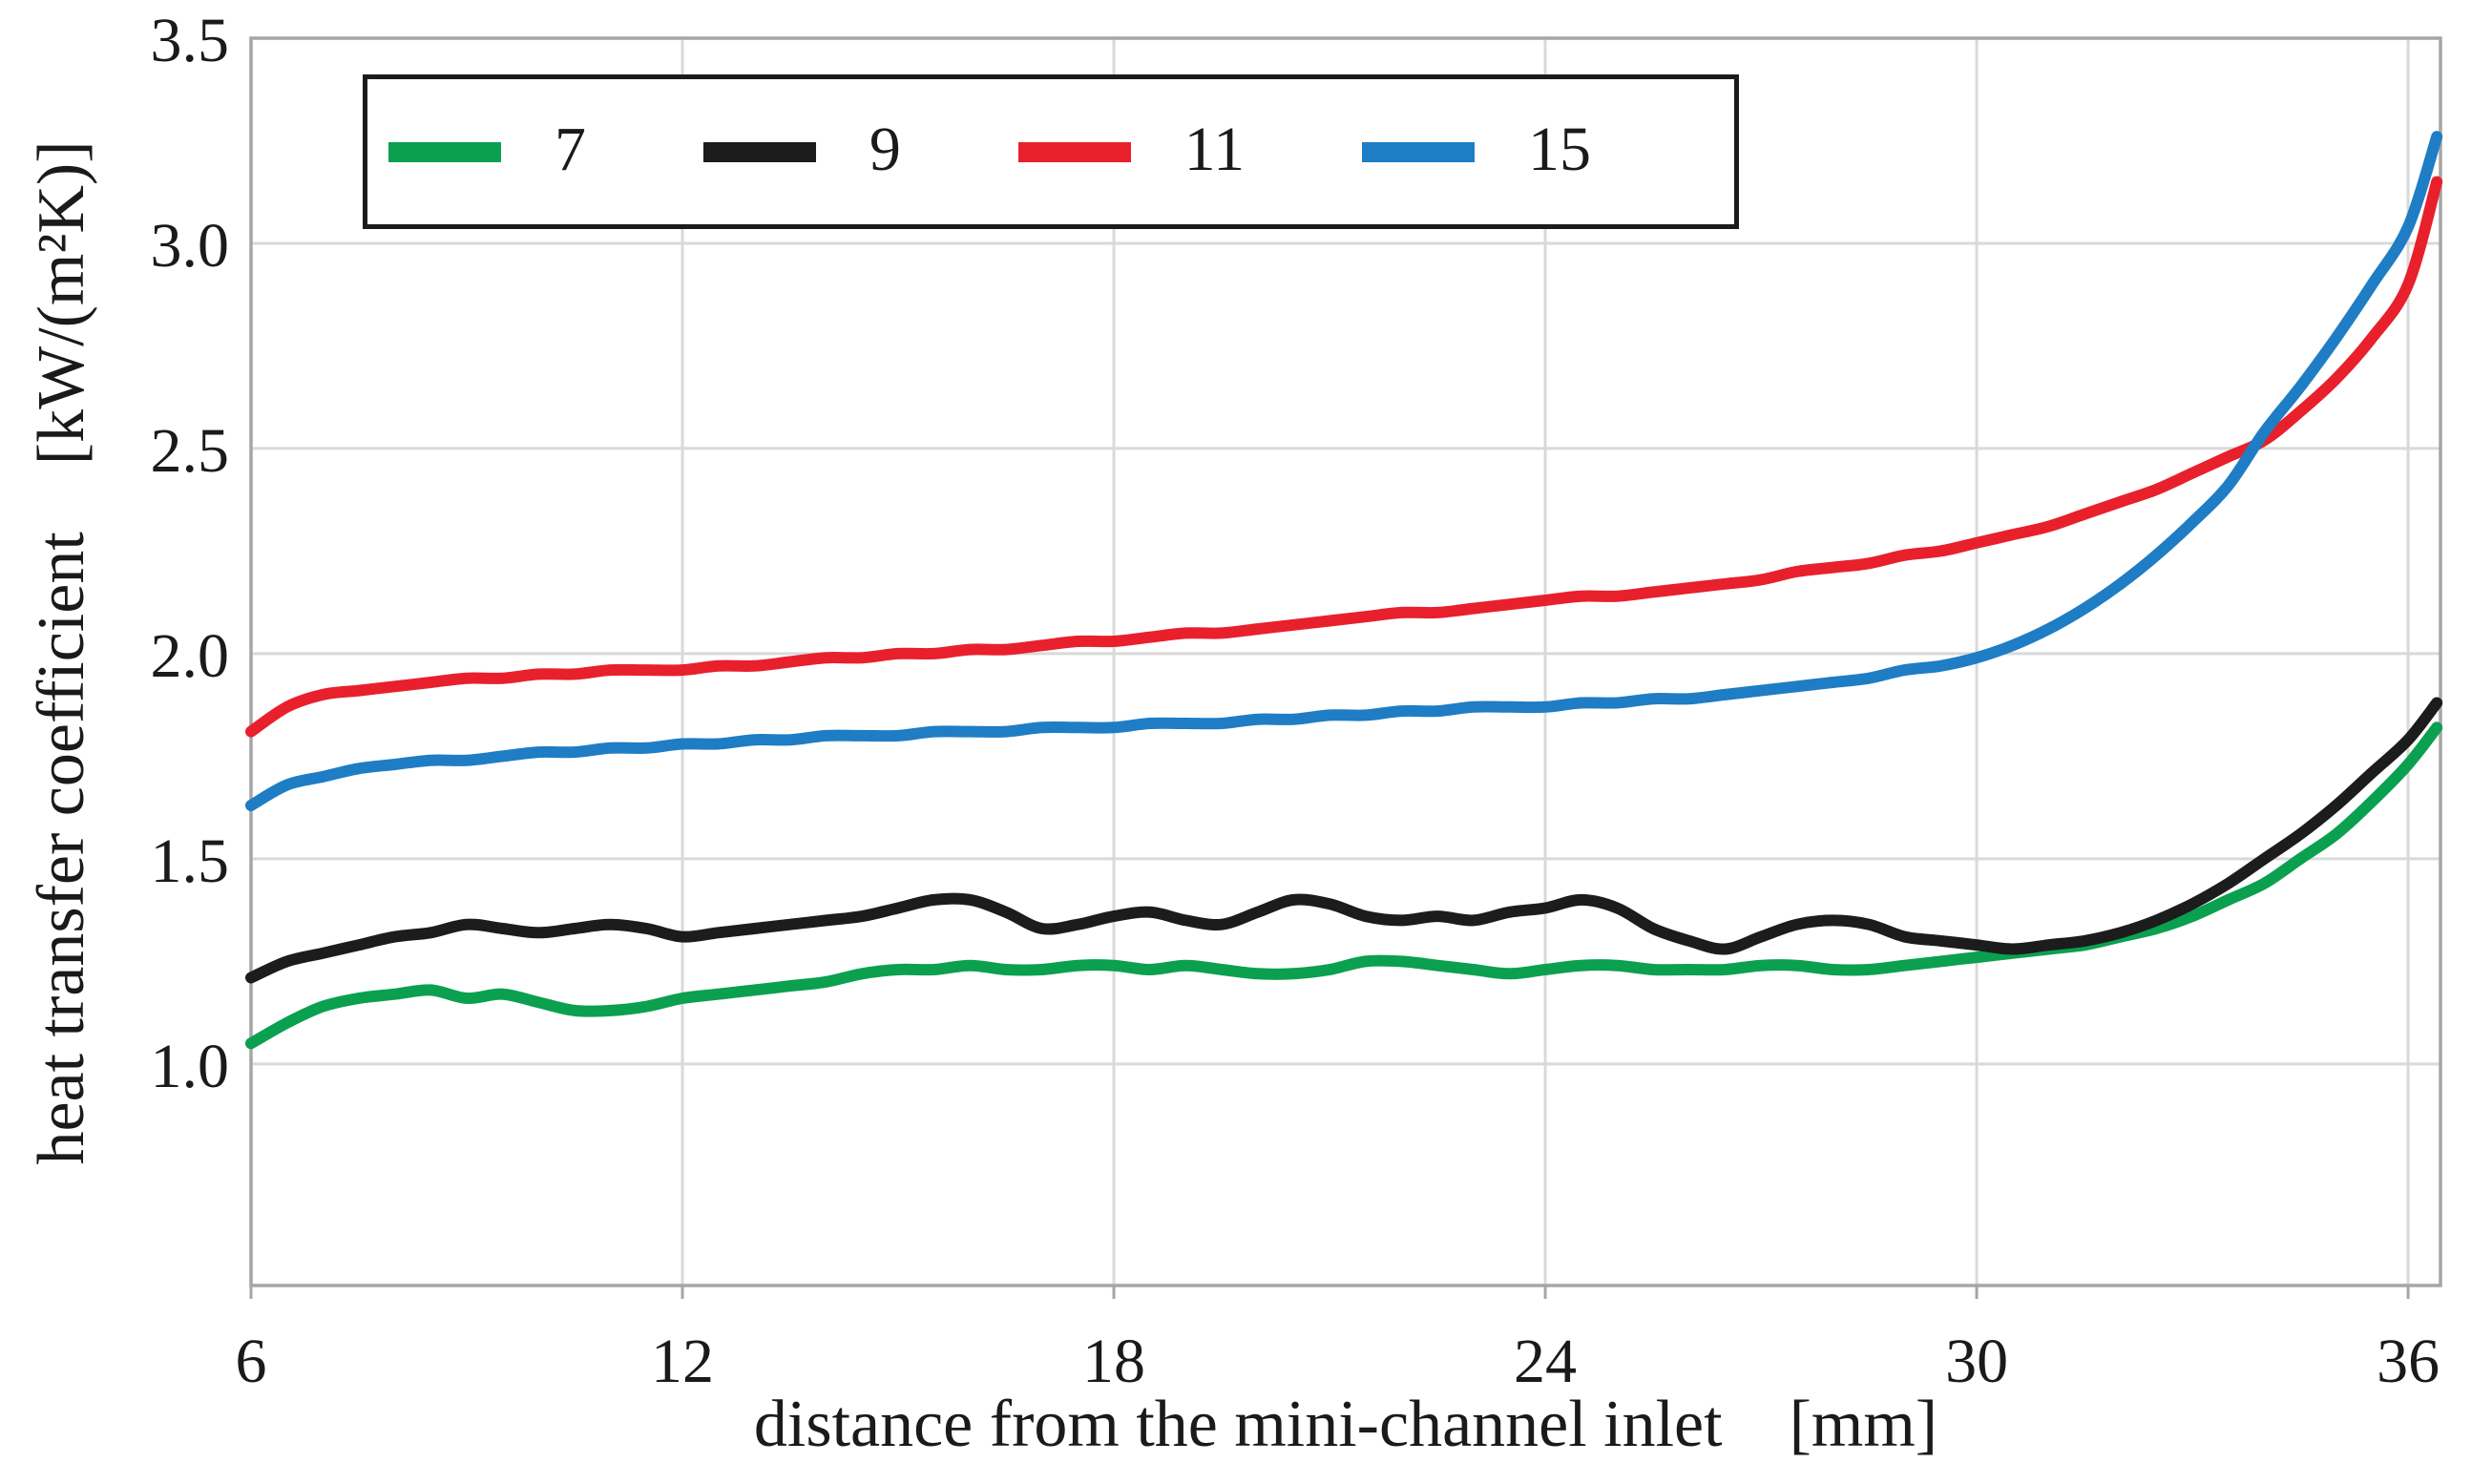 This screenshot has width=2471, height=1484. I want to click on legend-item-7: 7, so click(487, 151).